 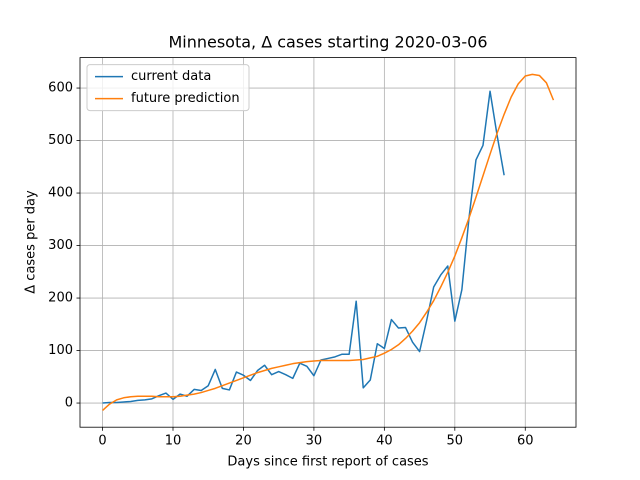 What do you see at coordinates (60, 140) in the screenshot?
I see `y-tick-label: 500` at bounding box center [60, 140].